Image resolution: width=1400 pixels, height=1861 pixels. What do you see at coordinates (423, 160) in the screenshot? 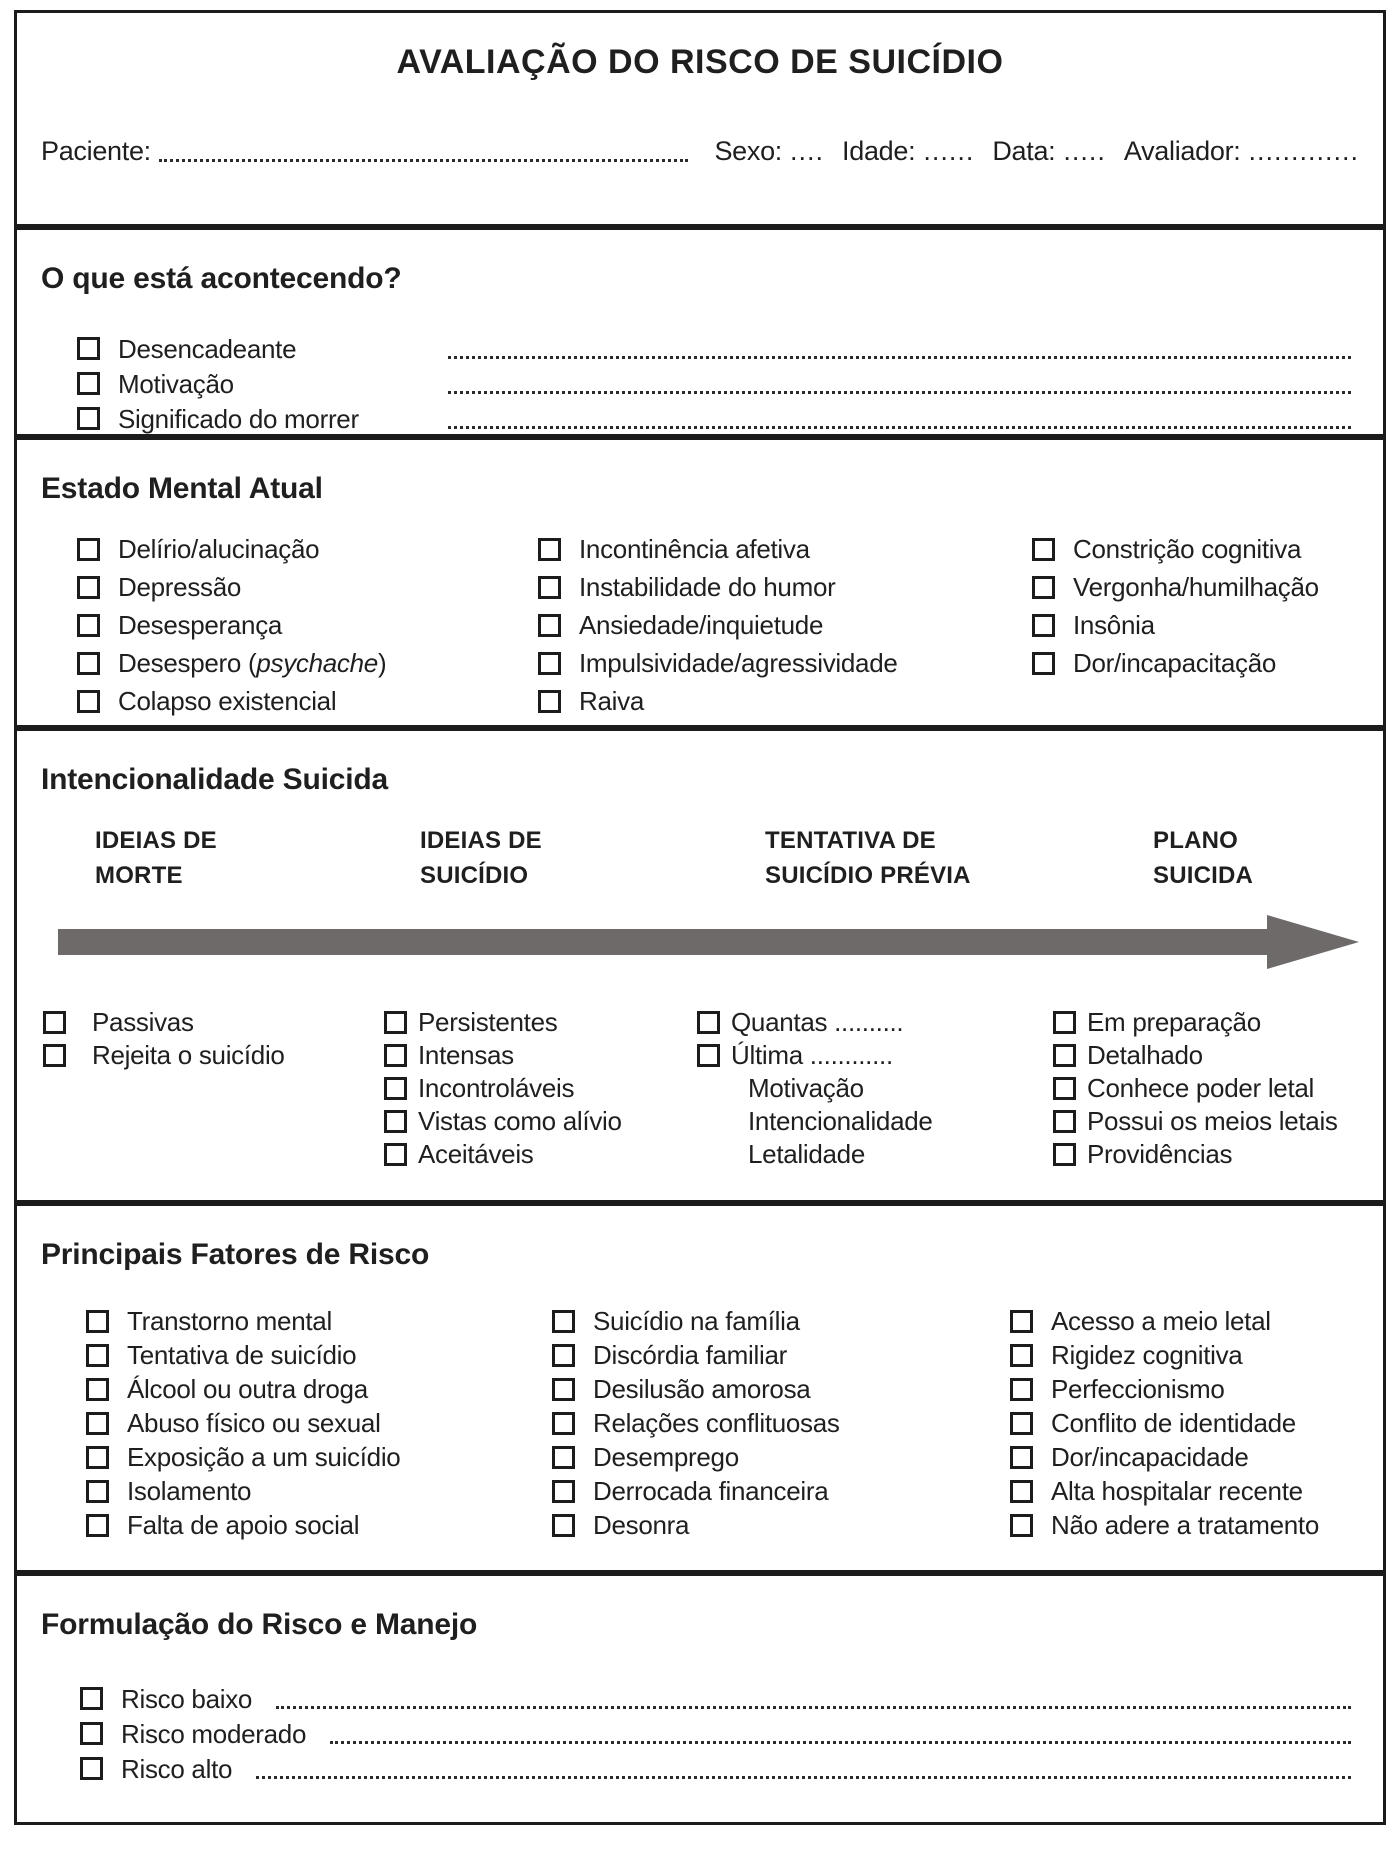
I see `paciente-field` at bounding box center [423, 160].